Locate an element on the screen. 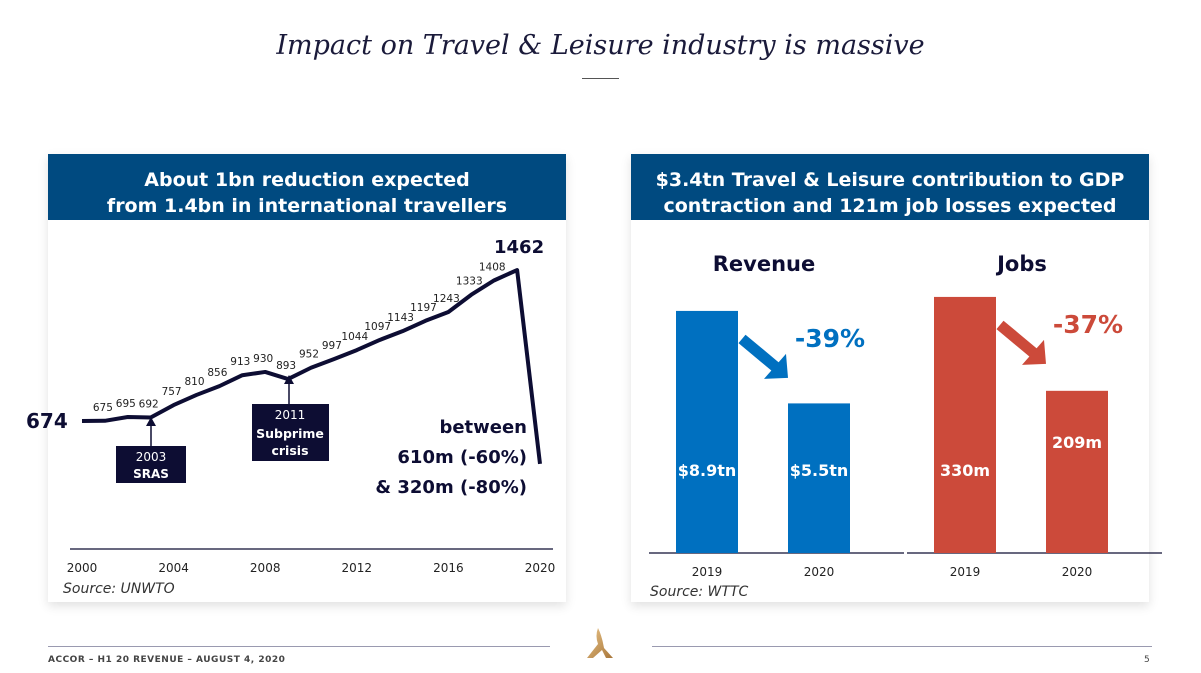 The image size is (1201, 673). data-label: 1143 is located at coordinates (400, 318).